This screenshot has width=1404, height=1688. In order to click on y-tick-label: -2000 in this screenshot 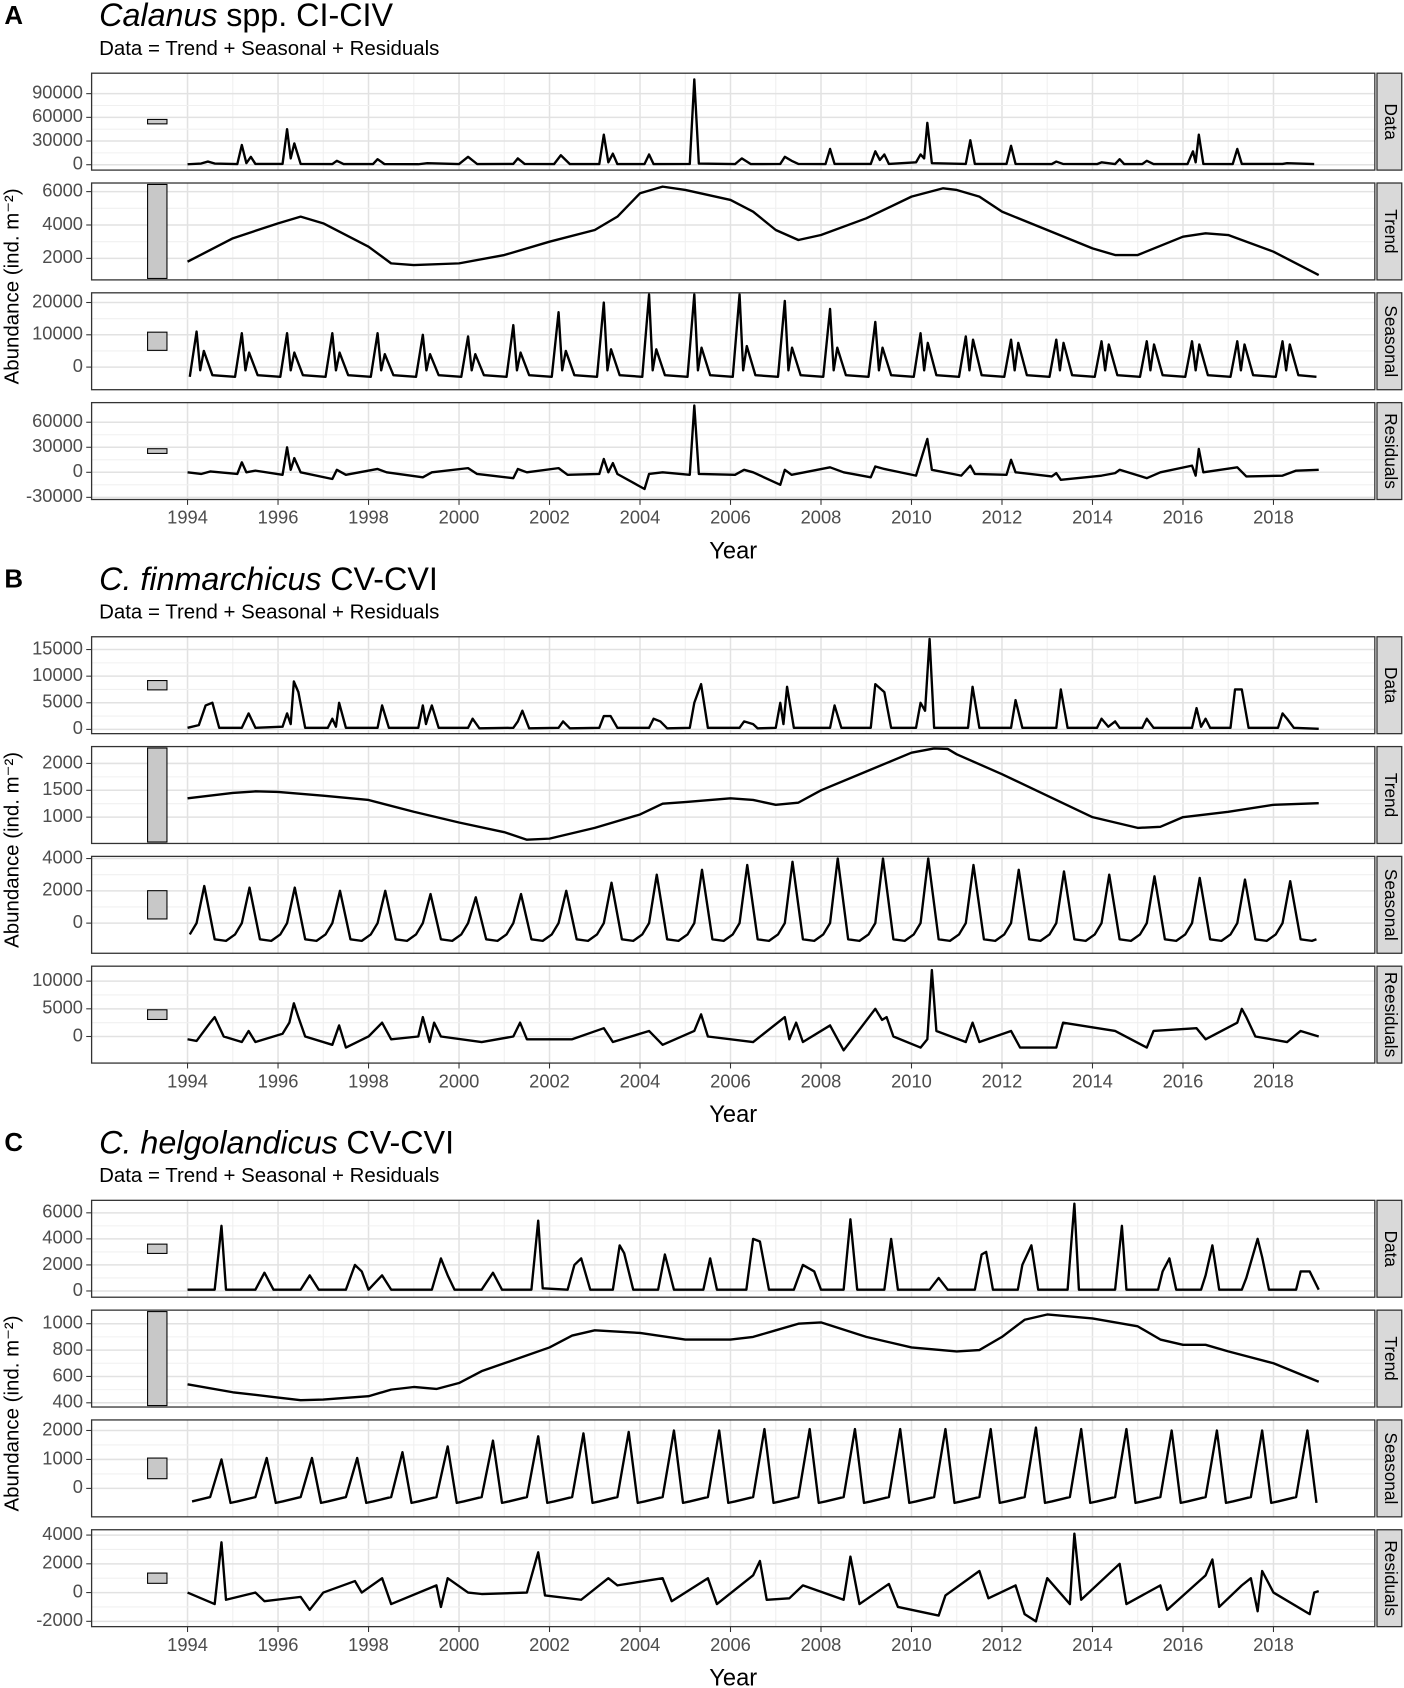, I will do `click(59, 1619)`.